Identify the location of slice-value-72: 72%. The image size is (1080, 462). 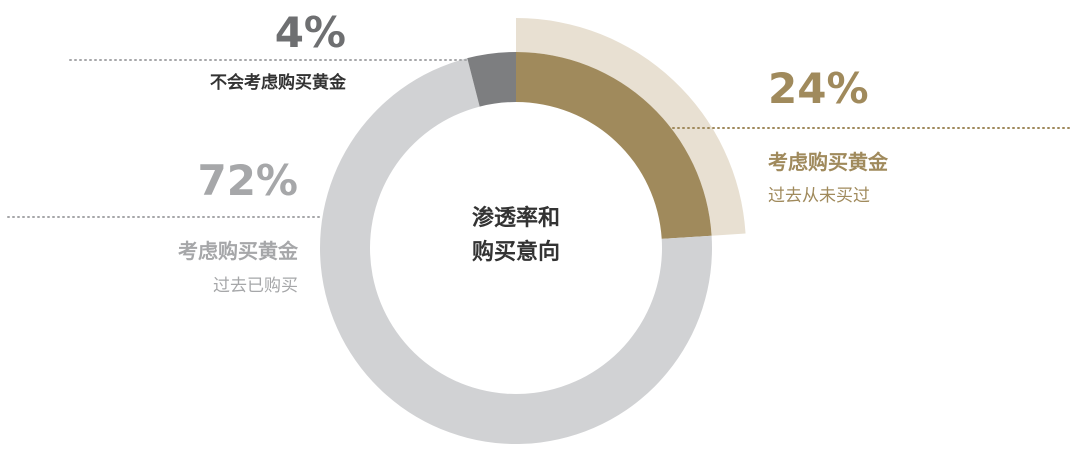
(247, 180).